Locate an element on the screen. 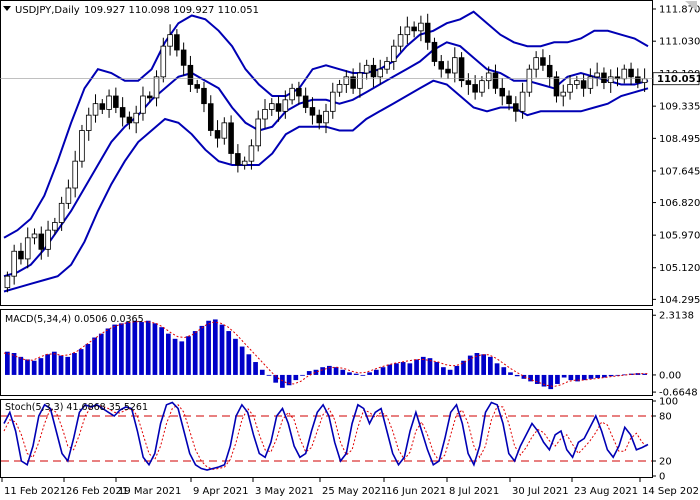 The height and width of the screenshot is (500, 700). corner-arrow-icon is located at coordinates (691, 6).